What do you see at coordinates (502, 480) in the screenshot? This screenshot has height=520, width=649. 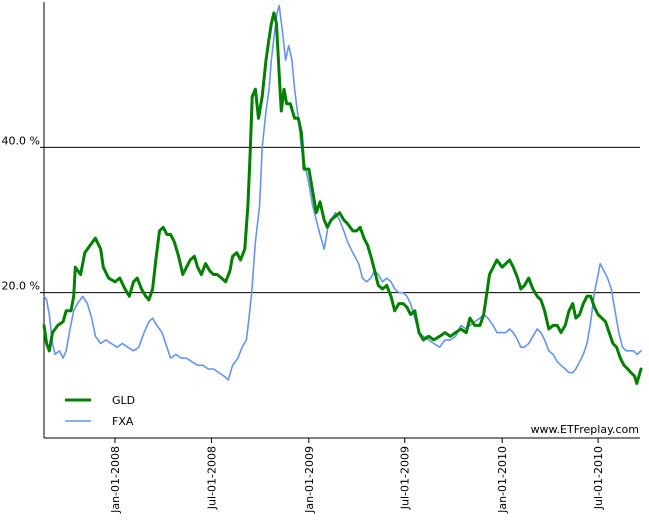 I see `x-tick-label: Jan-01-2010` at bounding box center [502, 480].